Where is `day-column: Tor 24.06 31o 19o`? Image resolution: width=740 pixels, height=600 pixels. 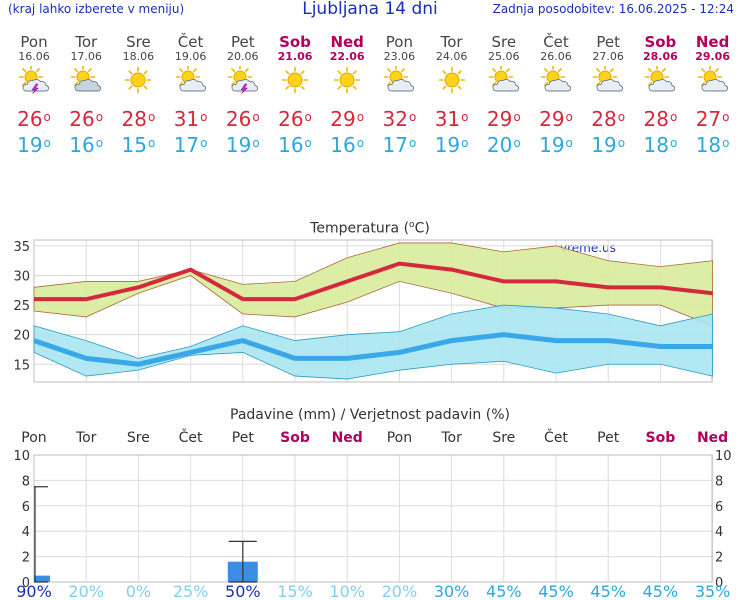 day-column: Tor 24.06 31o 19o is located at coordinates (452, 95).